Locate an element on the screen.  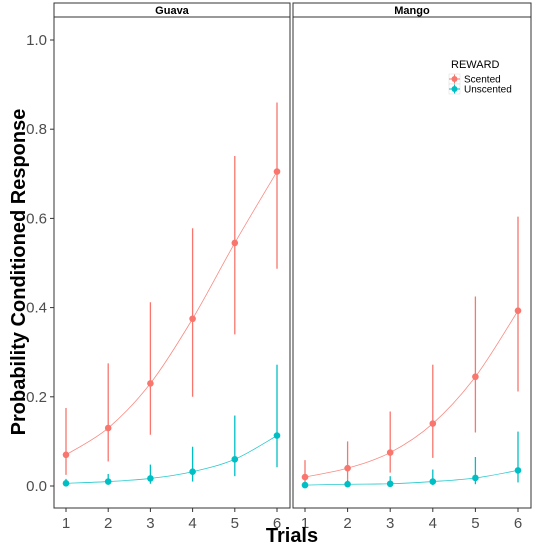
y-tick-label: 0.6 is located at coordinates (36, 218).